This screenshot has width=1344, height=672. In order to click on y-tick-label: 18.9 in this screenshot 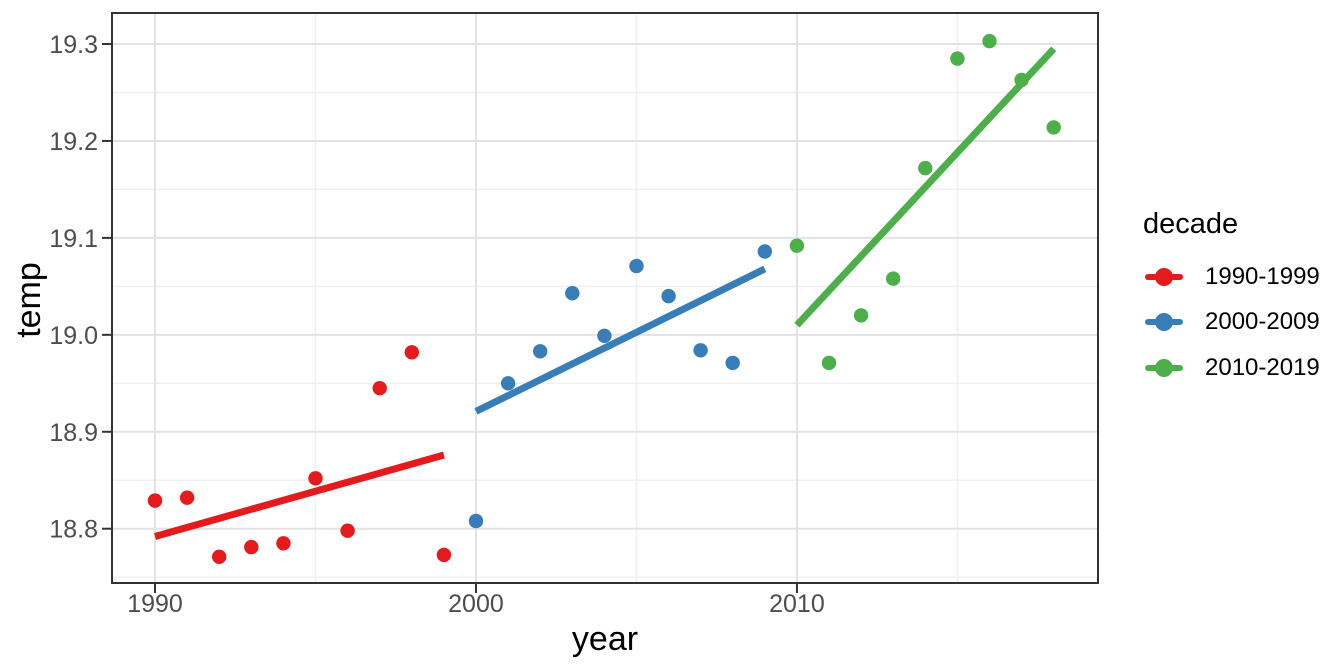, I will do `click(73, 433)`.